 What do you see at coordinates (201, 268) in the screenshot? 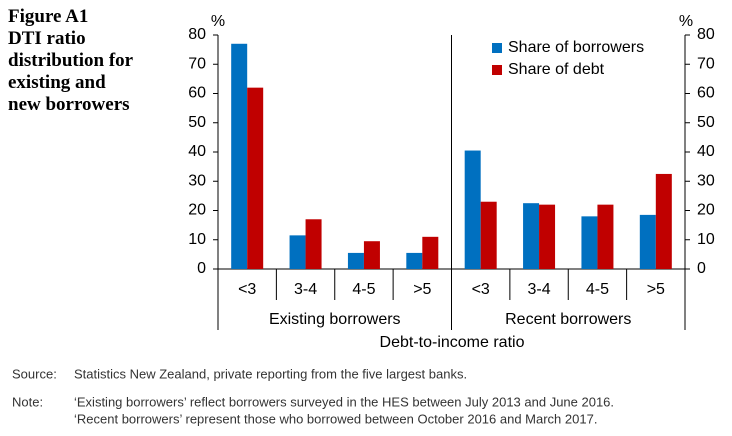
I see `y-tick-label: 0` at bounding box center [201, 268].